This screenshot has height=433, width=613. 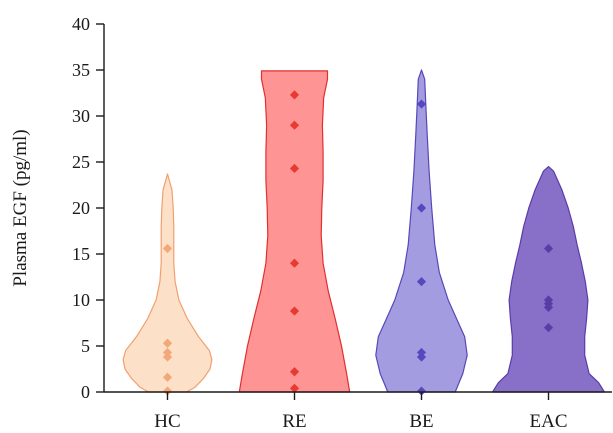 What do you see at coordinates (81, 300) in the screenshot?
I see `y-tick-label: 10` at bounding box center [81, 300].